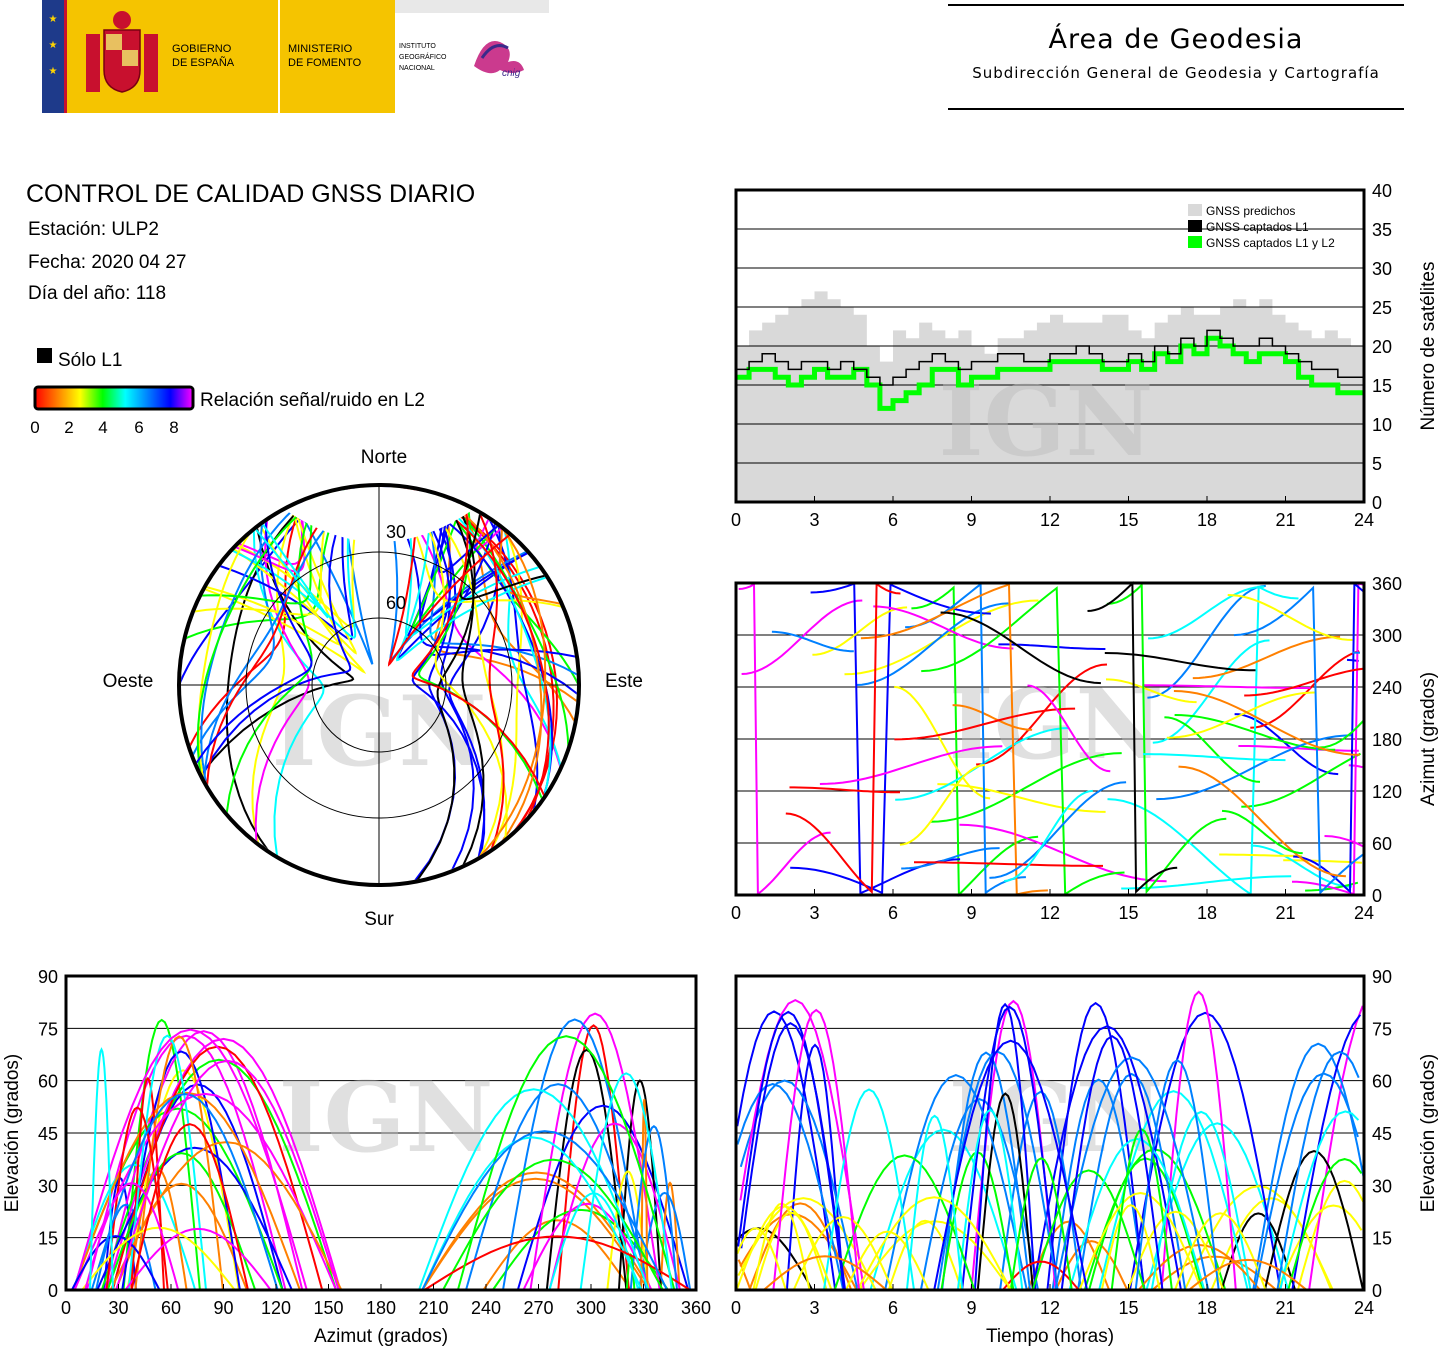  I want to click on east-label: Este, so click(624, 681).